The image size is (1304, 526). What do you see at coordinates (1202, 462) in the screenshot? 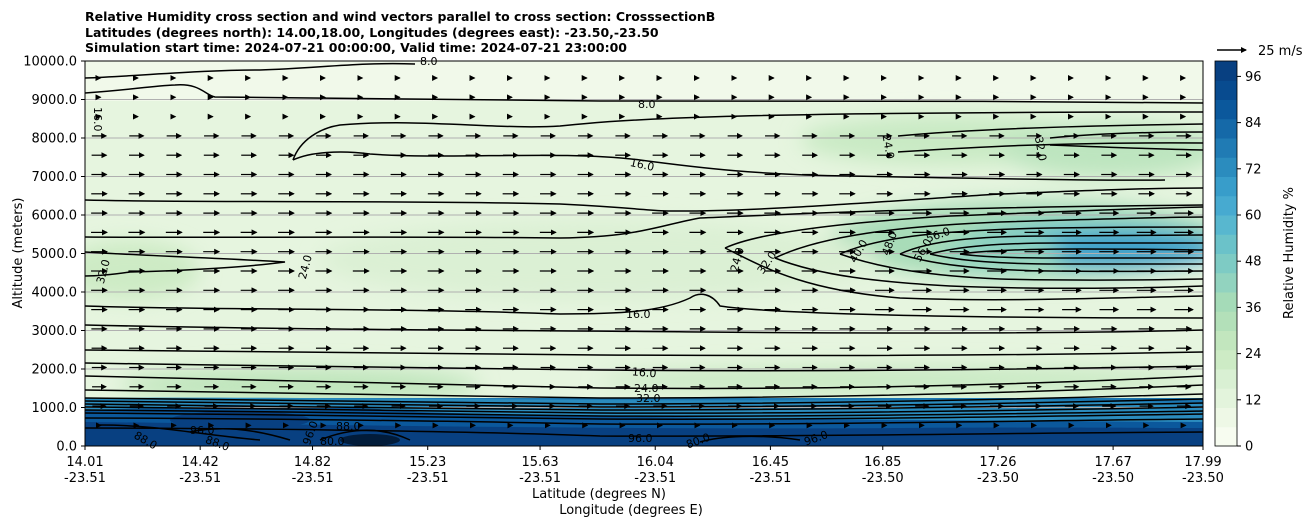
I see `x-tick-label-lat: 17.99` at bounding box center [1202, 462].